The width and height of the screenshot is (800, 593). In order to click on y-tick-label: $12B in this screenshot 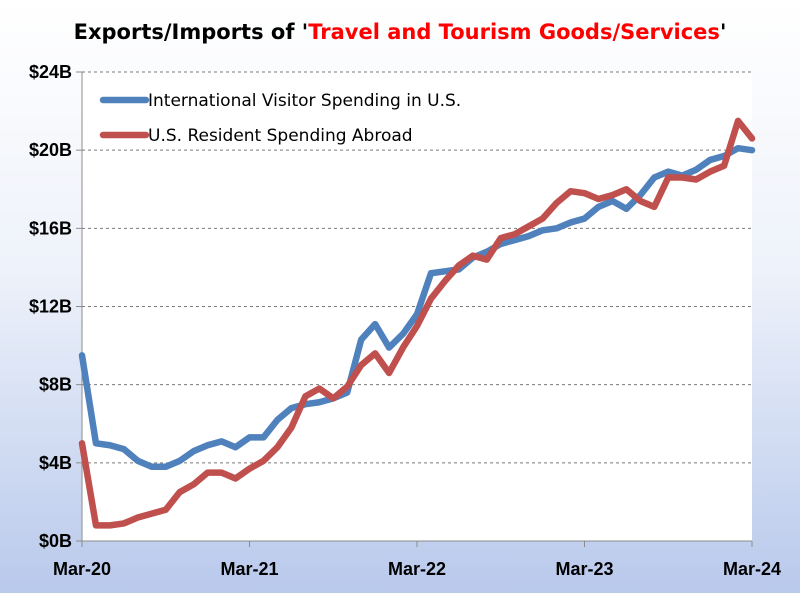, I will do `click(50, 307)`.